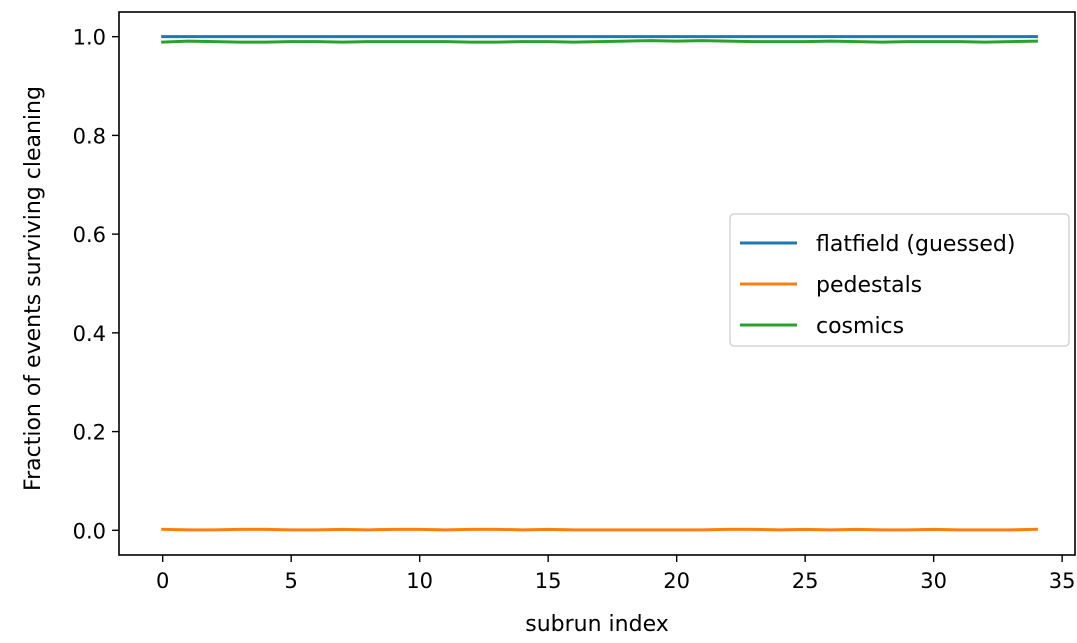 The width and height of the screenshot is (1077, 643). I want to click on y-tick-label: 0.2, so click(89, 433).